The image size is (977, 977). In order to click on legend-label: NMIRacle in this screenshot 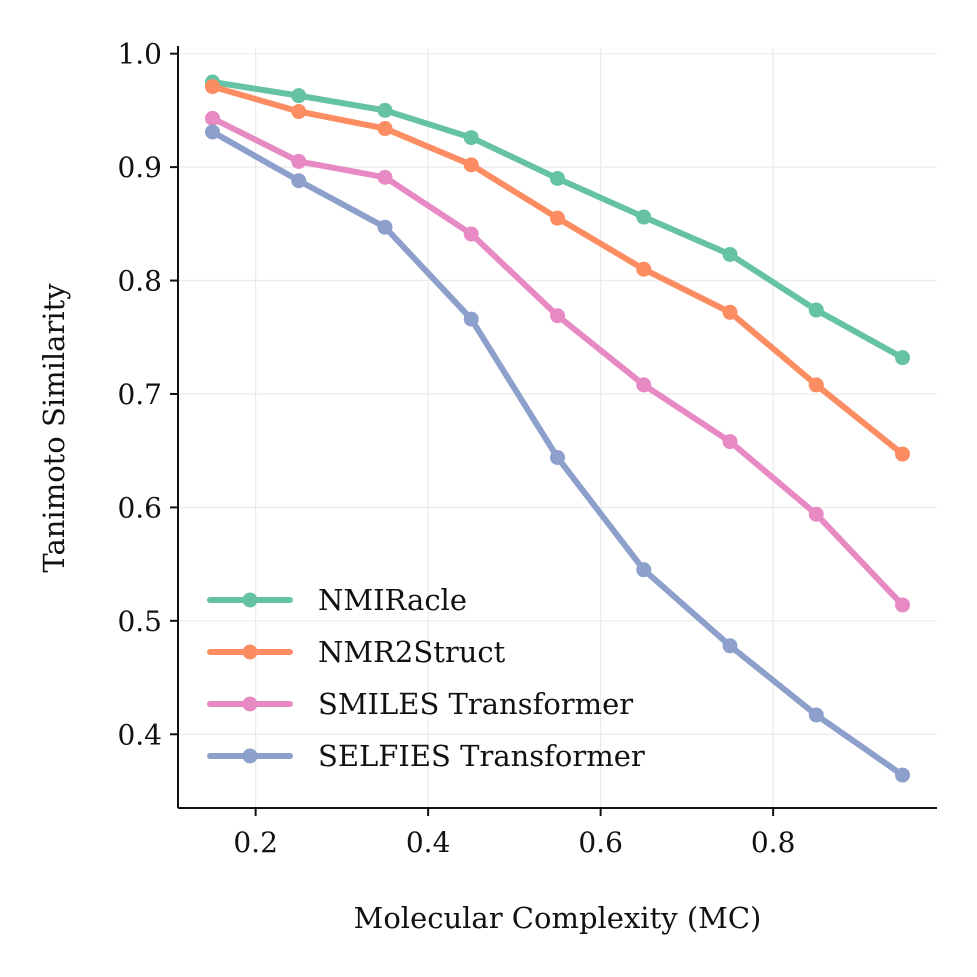, I will do `click(392, 600)`.